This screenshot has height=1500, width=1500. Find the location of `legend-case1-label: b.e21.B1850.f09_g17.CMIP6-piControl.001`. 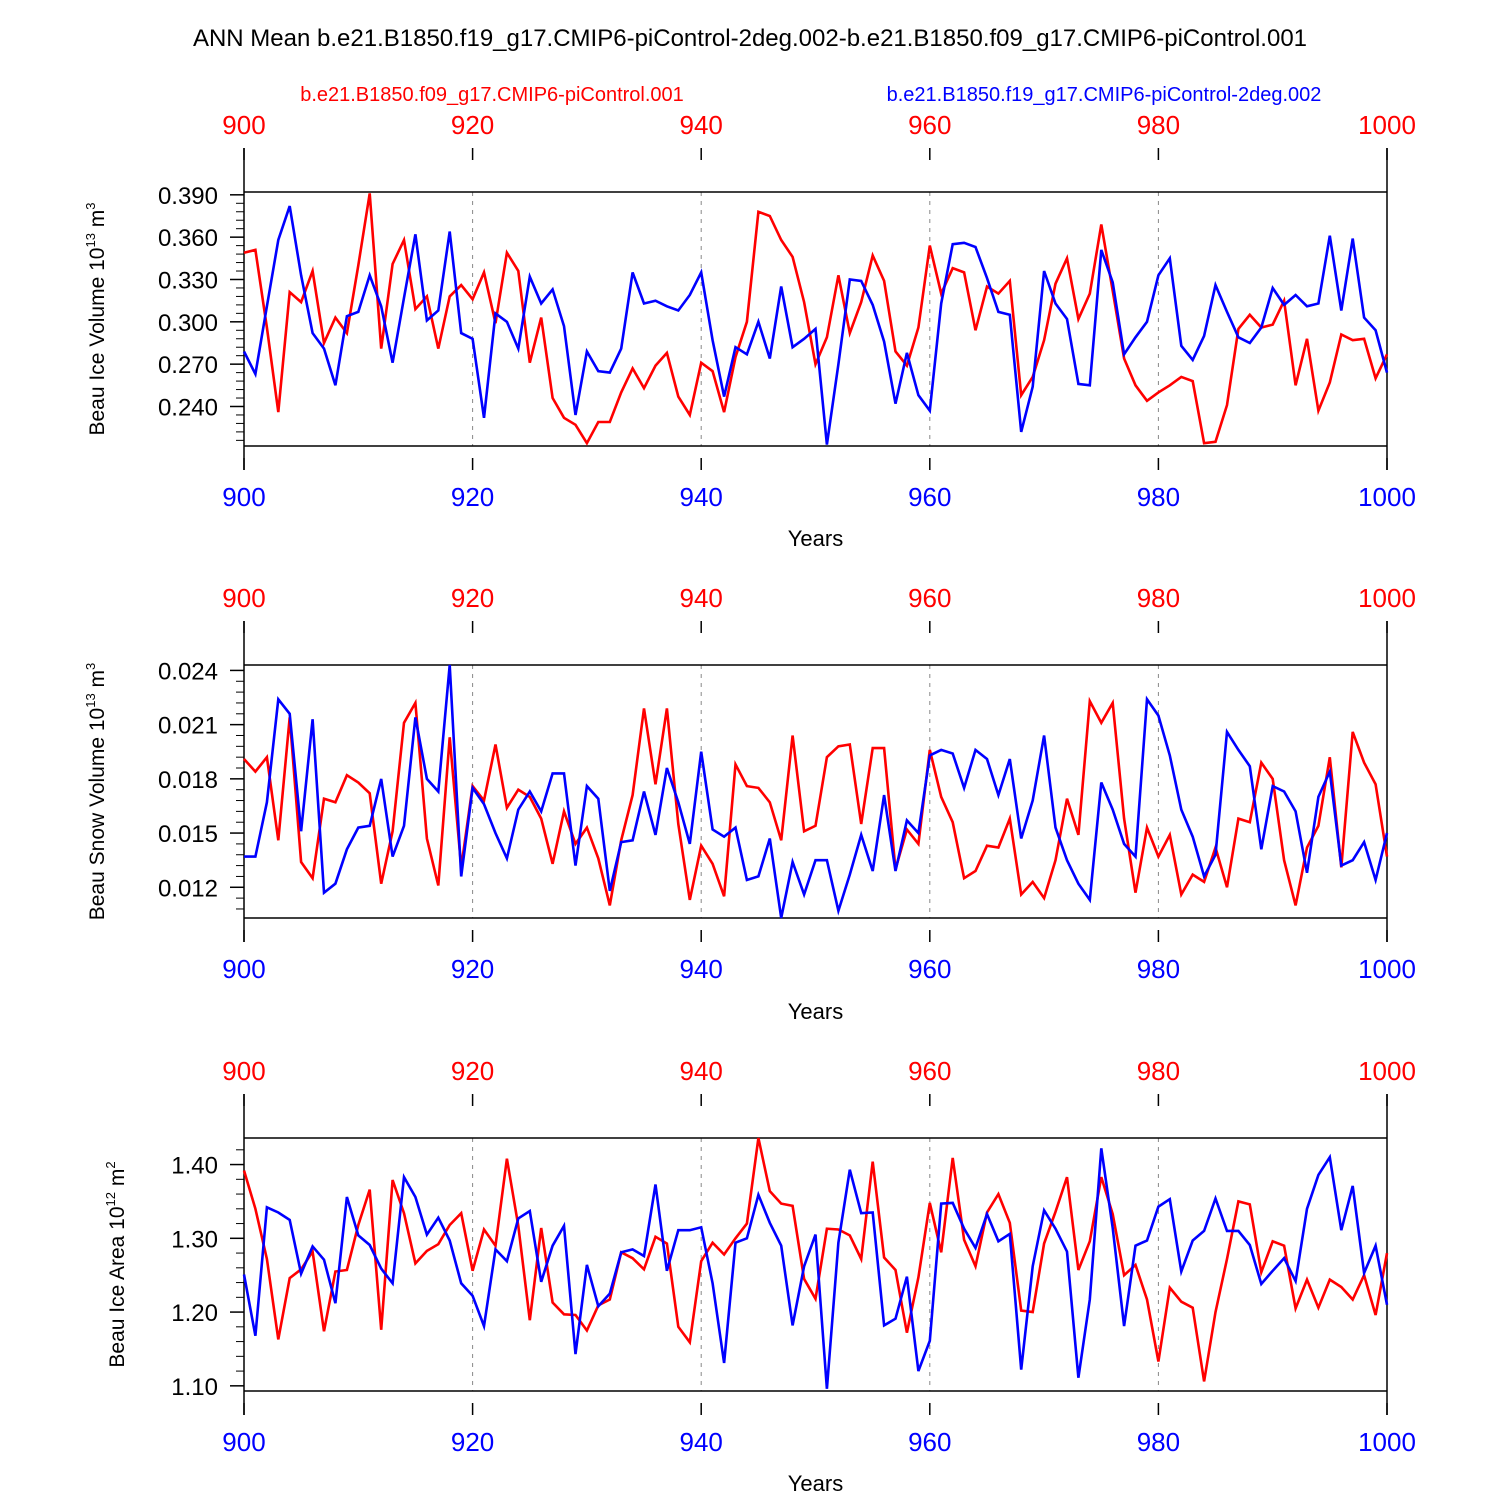

legend-case1-label: b.e21.B1850.f09_g17.CMIP6-piControl.001 is located at coordinates (492, 95).